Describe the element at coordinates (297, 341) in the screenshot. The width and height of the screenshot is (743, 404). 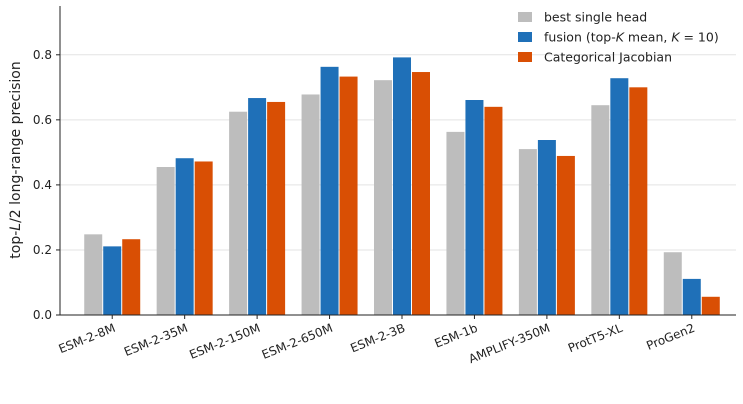
I see `x-tick-label: ESM-2-650M` at that location.